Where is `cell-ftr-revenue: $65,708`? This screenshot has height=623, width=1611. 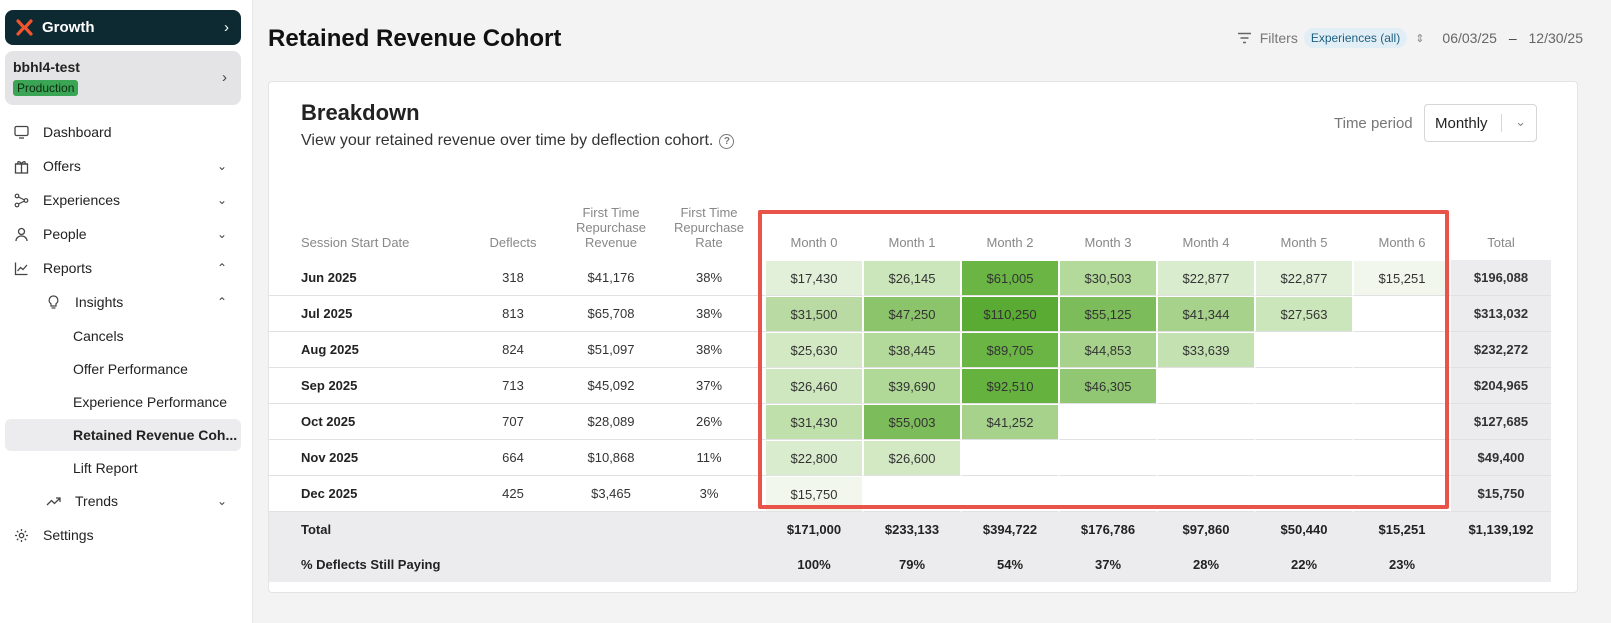 cell-ftr-revenue: $65,708 is located at coordinates (611, 314).